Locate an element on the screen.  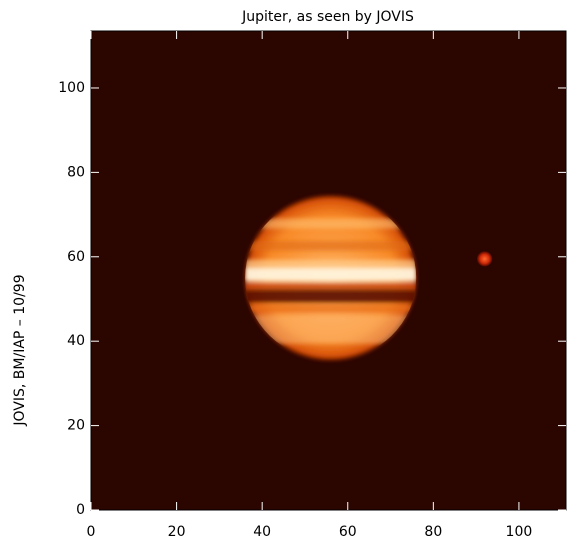
y-tick-label: 60 is located at coordinates (76, 257).